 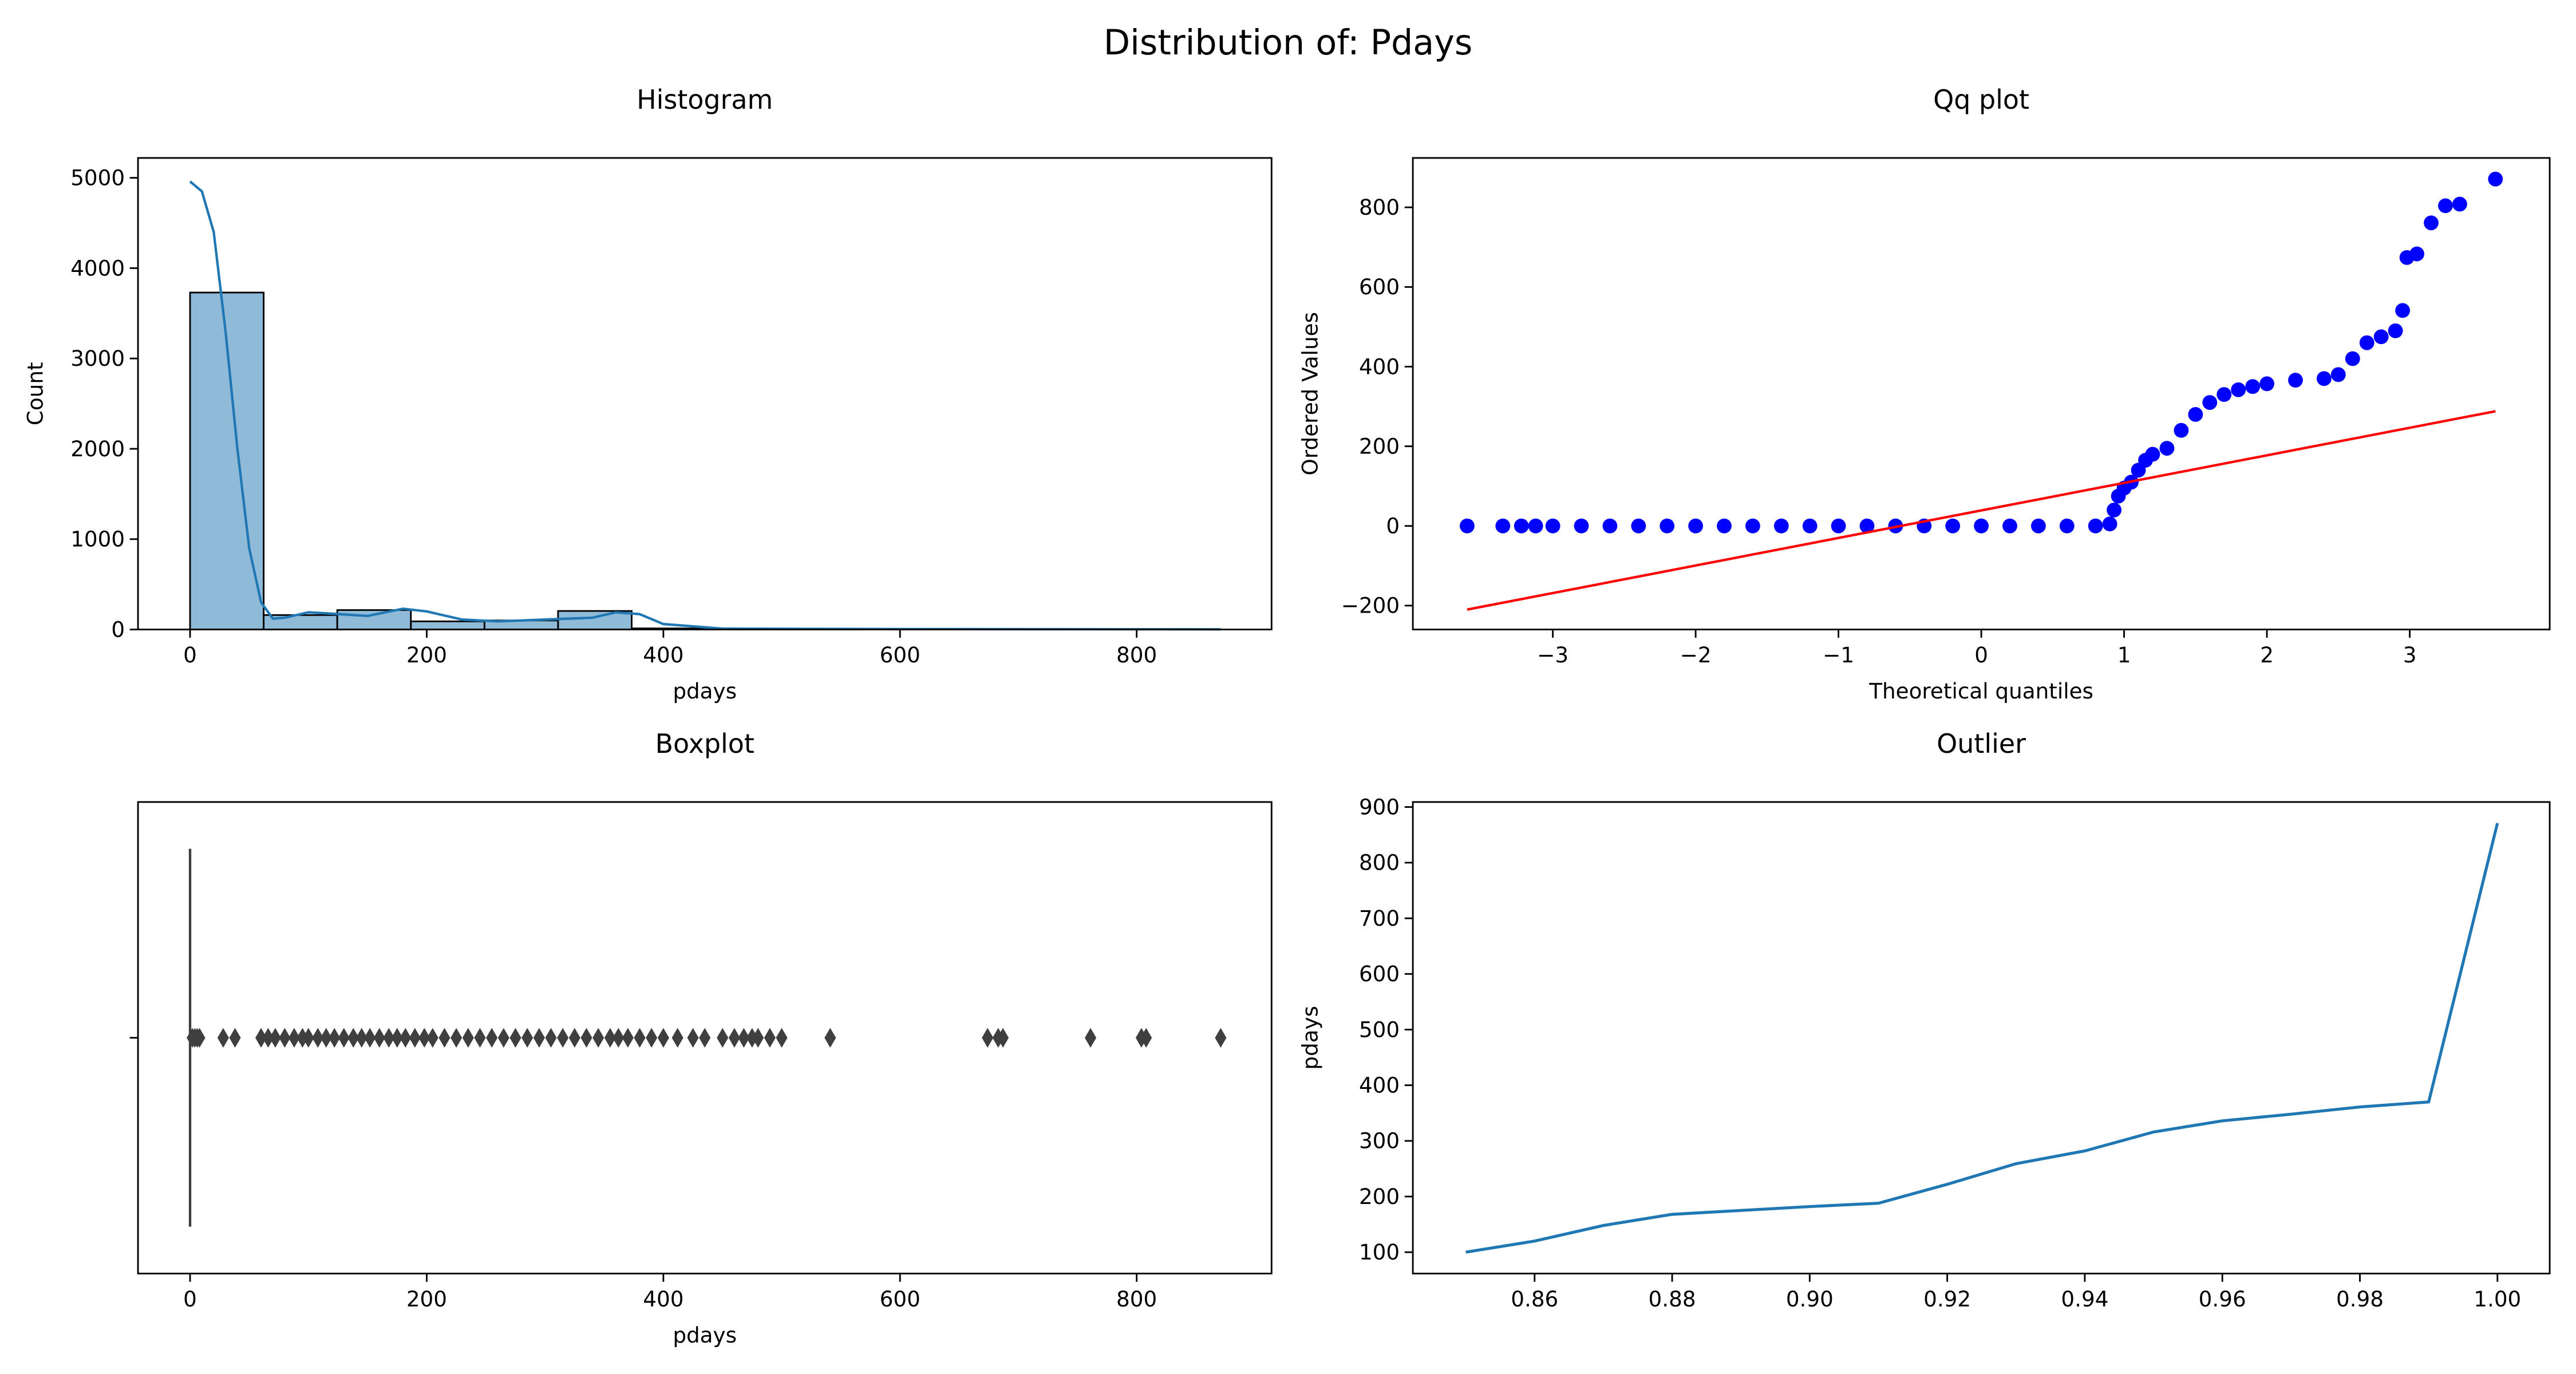 I want to click on x-axis-label: Theoretical quantiles, so click(x=1980, y=691).